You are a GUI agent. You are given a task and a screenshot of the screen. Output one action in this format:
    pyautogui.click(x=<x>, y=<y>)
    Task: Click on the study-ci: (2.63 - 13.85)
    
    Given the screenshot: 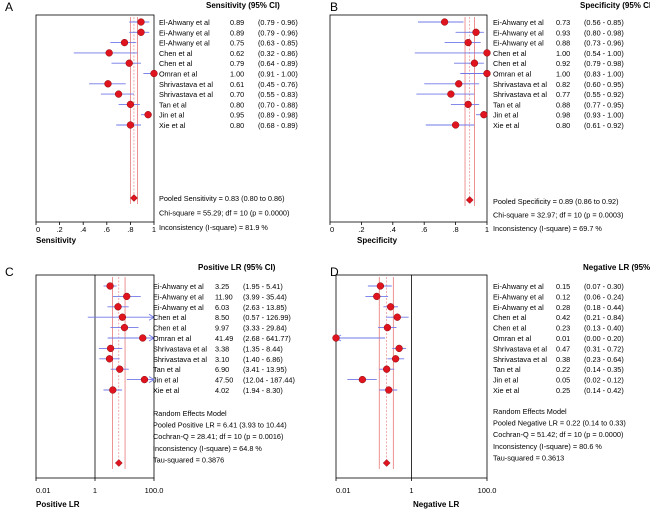 What is the action you would take?
    pyautogui.click(x=265, y=307)
    